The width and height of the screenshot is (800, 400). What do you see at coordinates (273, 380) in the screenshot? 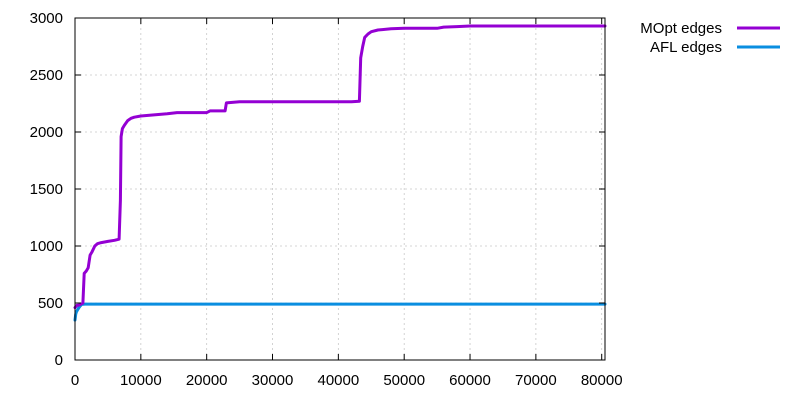
I see `x-tick-label: 30000` at bounding box center [273, 380].